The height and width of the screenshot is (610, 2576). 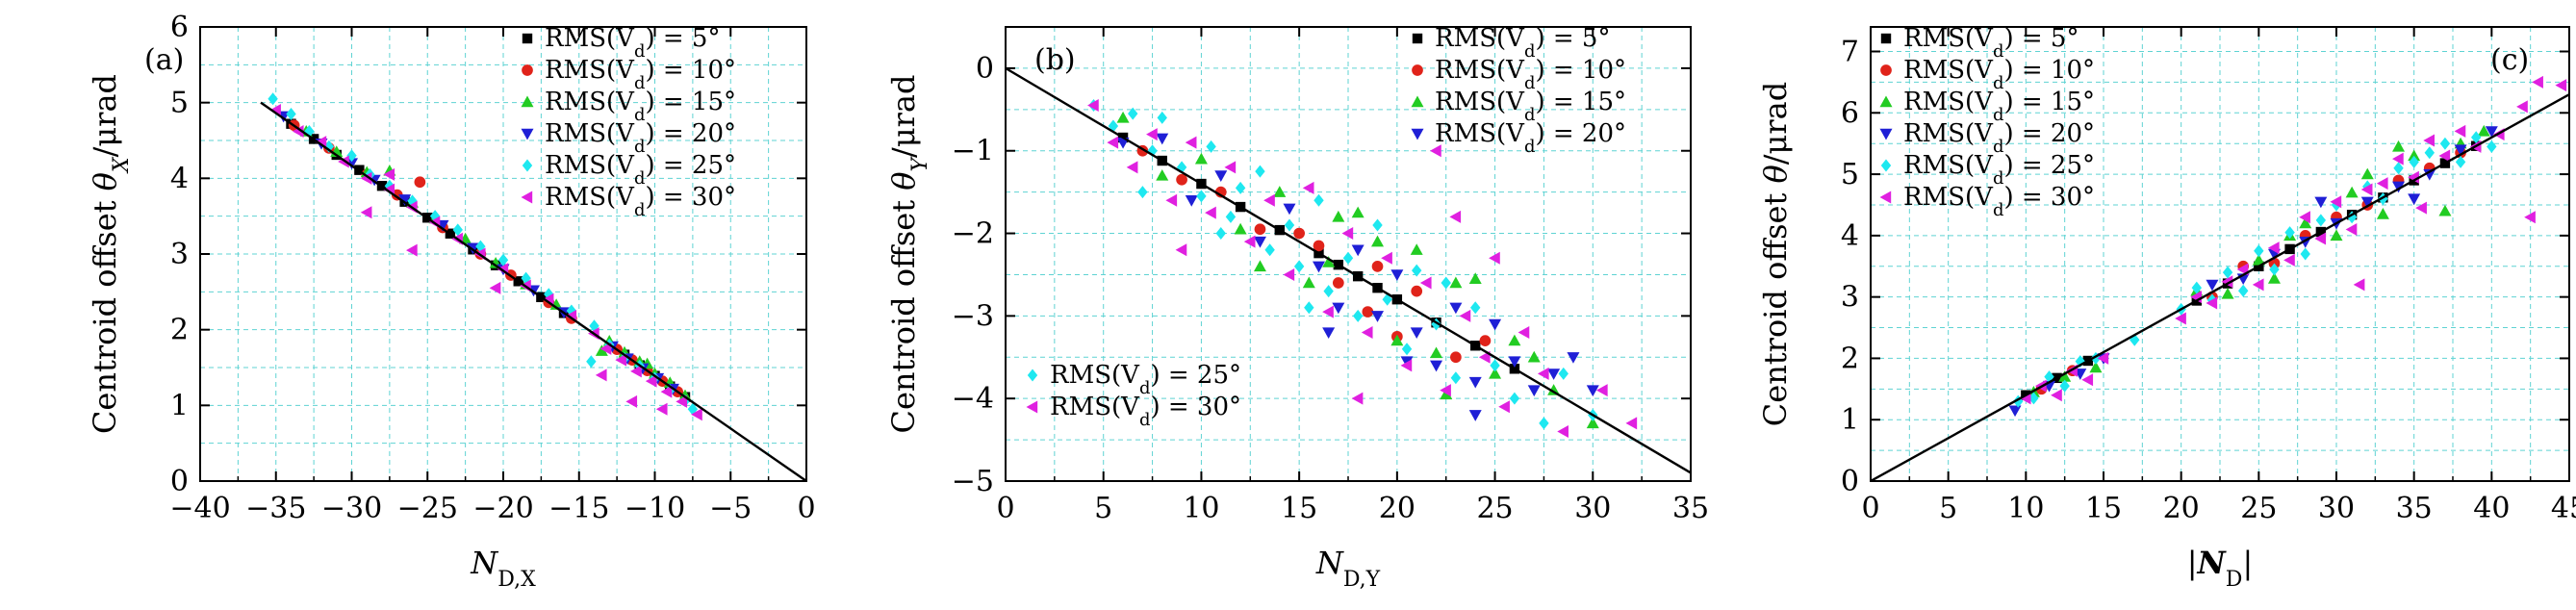 I want to click on x-tick-label: −10, so click(x=655, y=508).